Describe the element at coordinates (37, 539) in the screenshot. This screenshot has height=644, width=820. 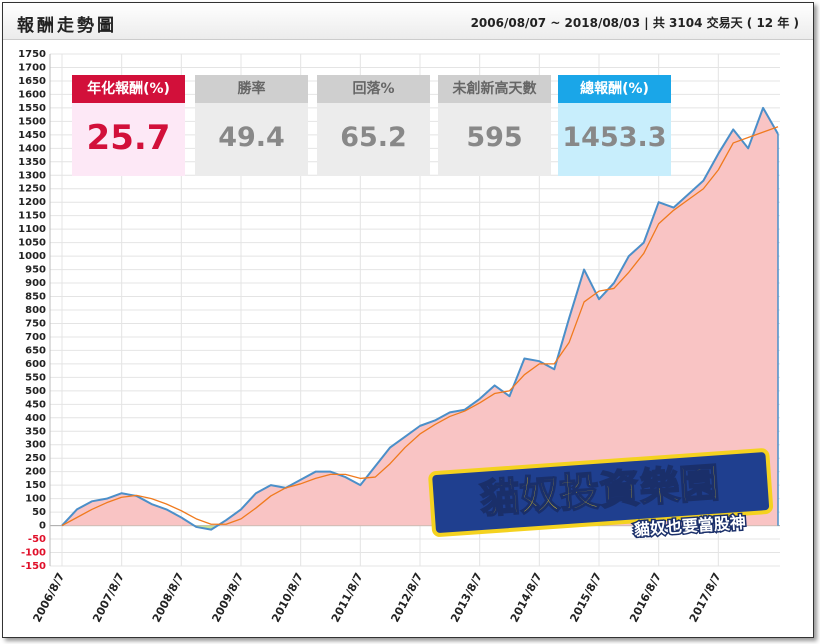
I see `y-tick-label: -50` at that location.